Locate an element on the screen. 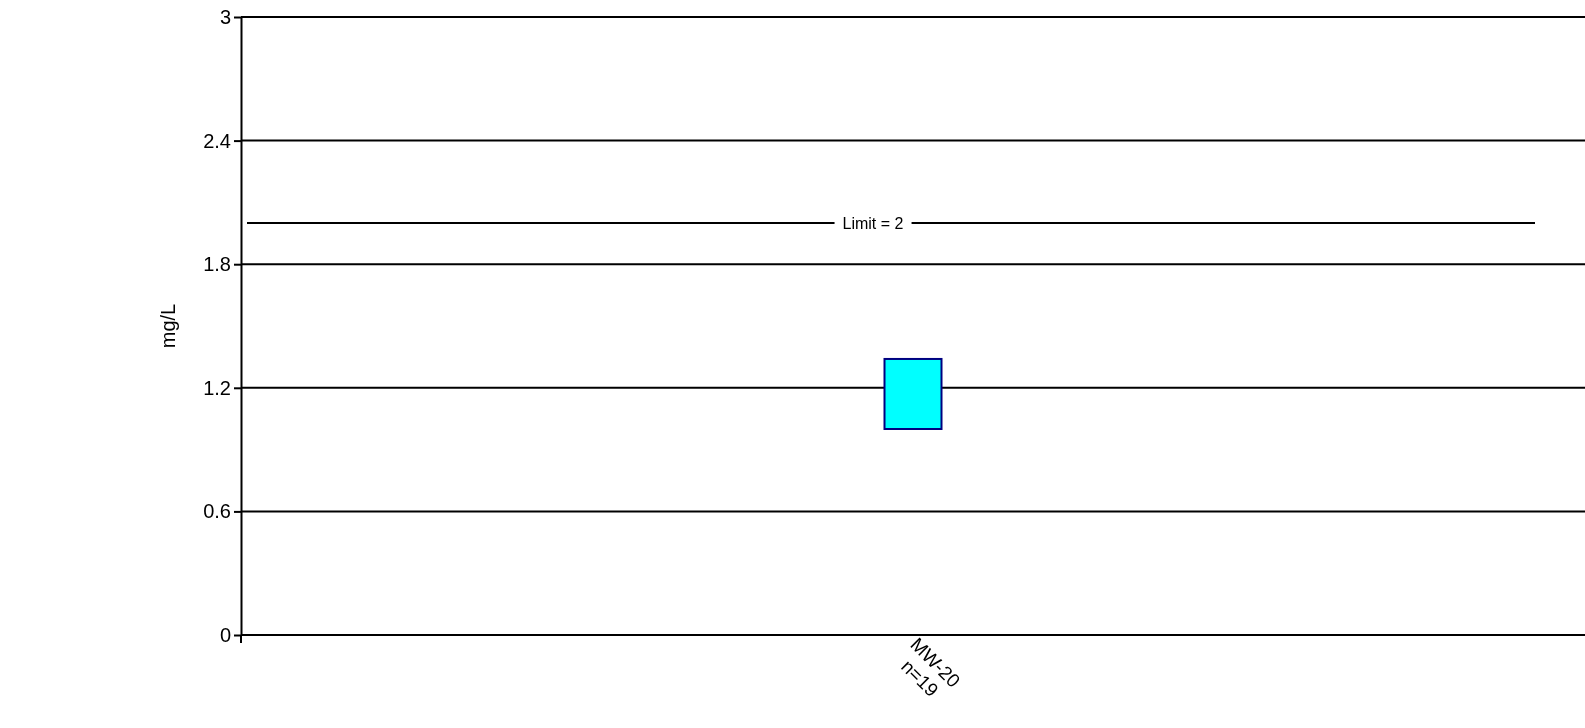 The width and height of the screenshot is (1585, 728). y-axis-title: mg/L is located at coordinates (168, 326).